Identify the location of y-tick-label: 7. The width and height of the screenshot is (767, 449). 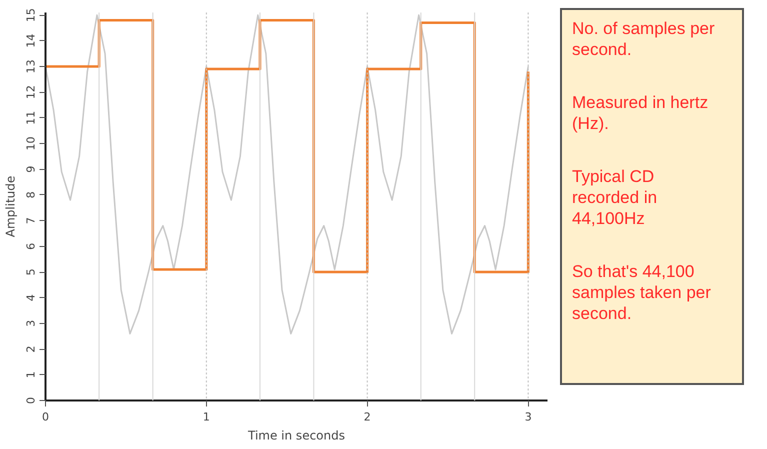
(31, 220).